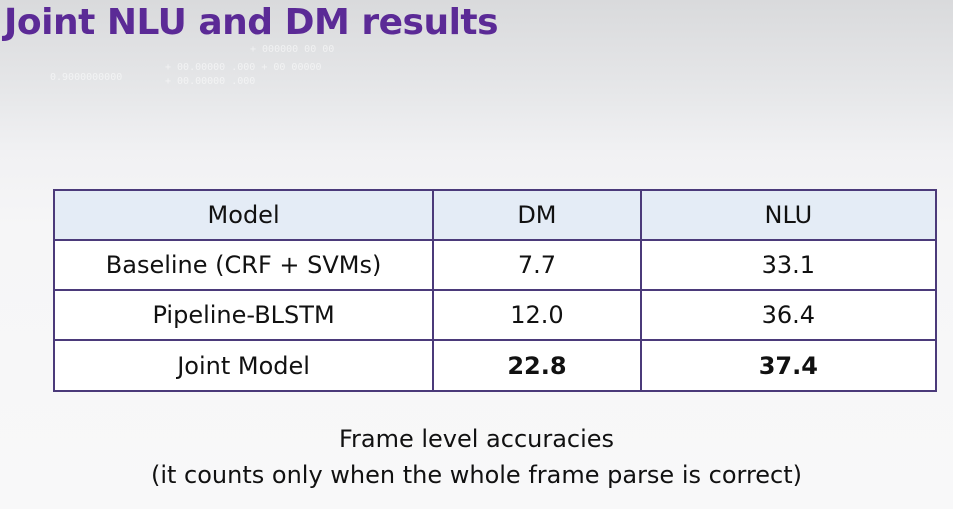 This screenshot has height=509, width=953. I want to click on table-row: Pipeline-BLSTM 12.0 36.4, so click(495, 315).